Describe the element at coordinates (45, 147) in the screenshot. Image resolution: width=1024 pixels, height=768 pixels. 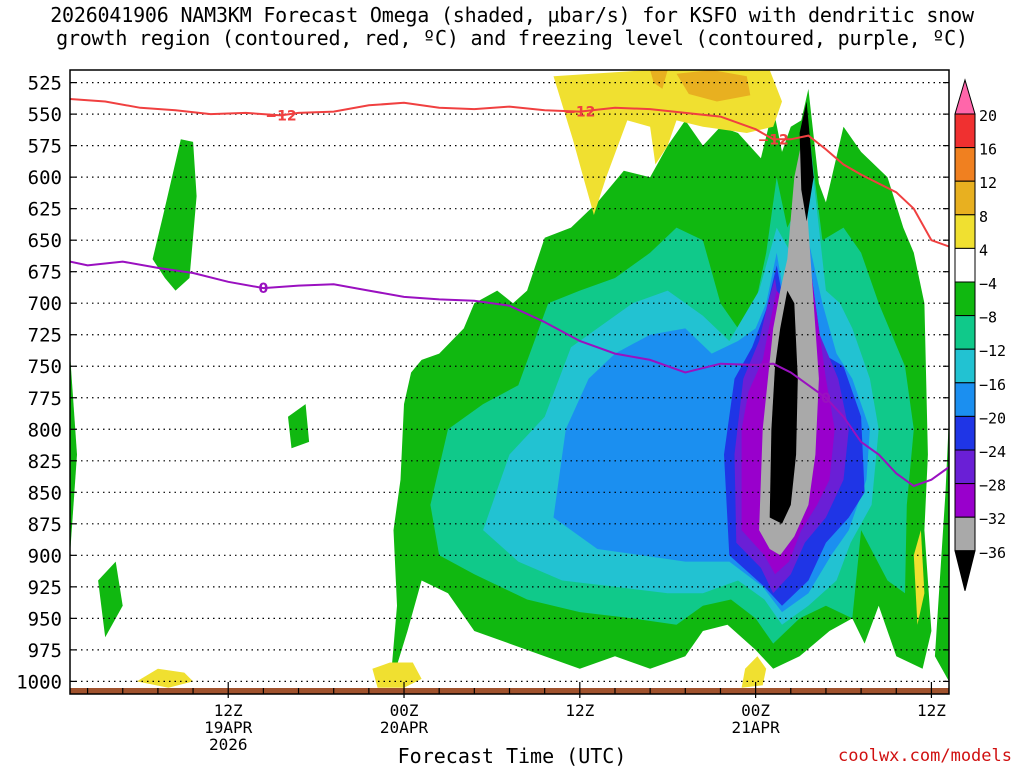
I see `y-tick-label-575: 575` at that location.